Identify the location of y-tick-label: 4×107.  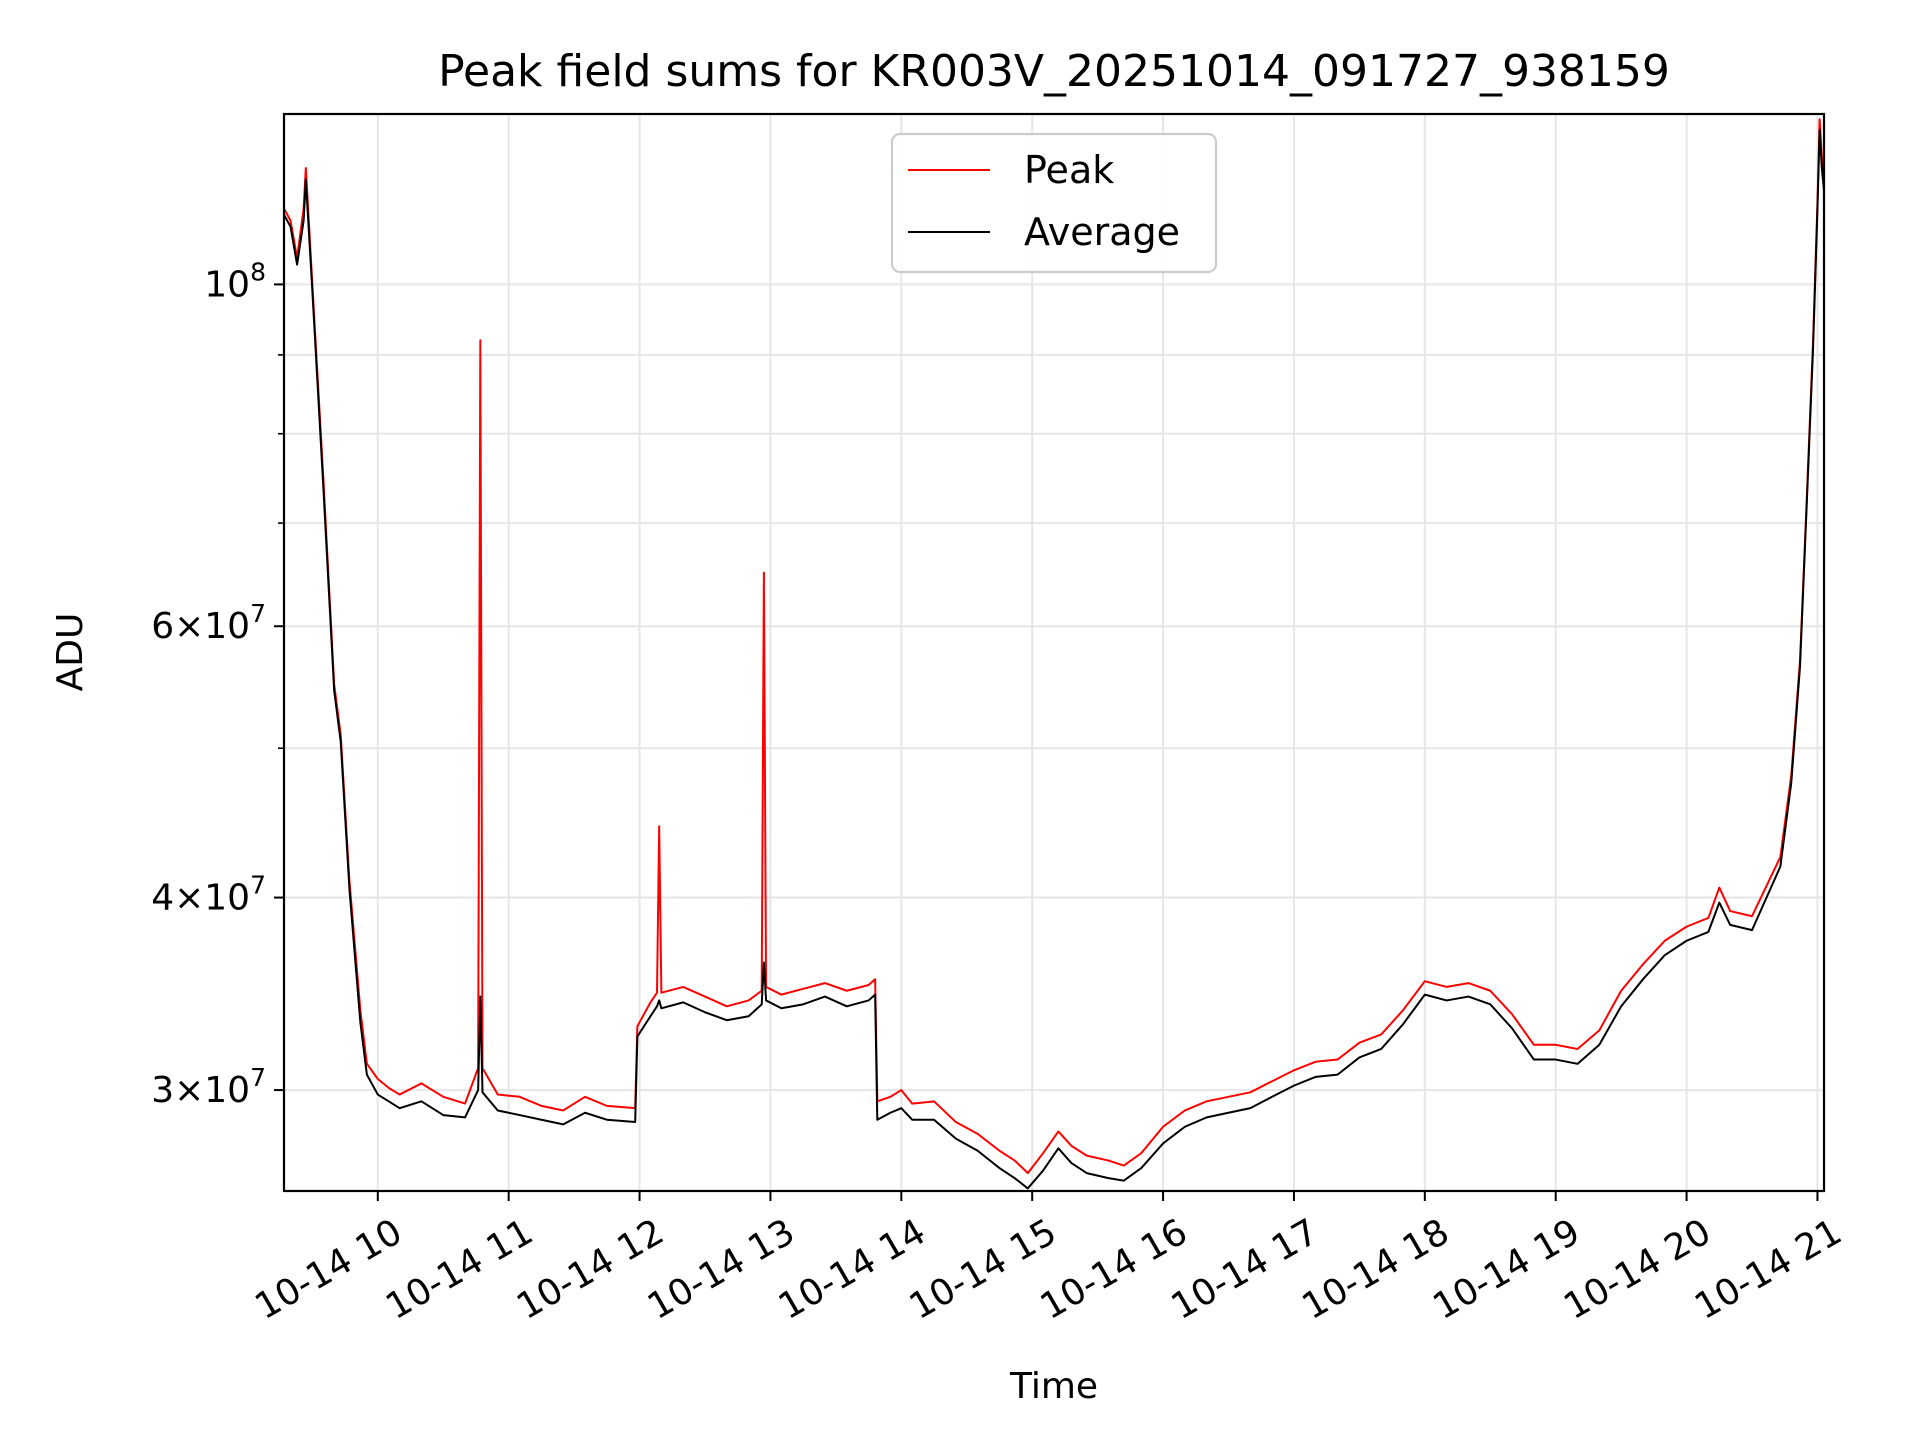
(208, 895).